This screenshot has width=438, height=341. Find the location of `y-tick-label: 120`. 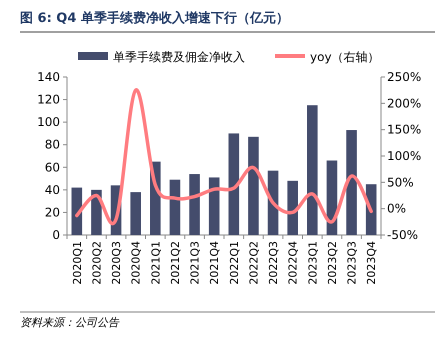

y-tick-label: 120 is located at coordinates (48, 99).